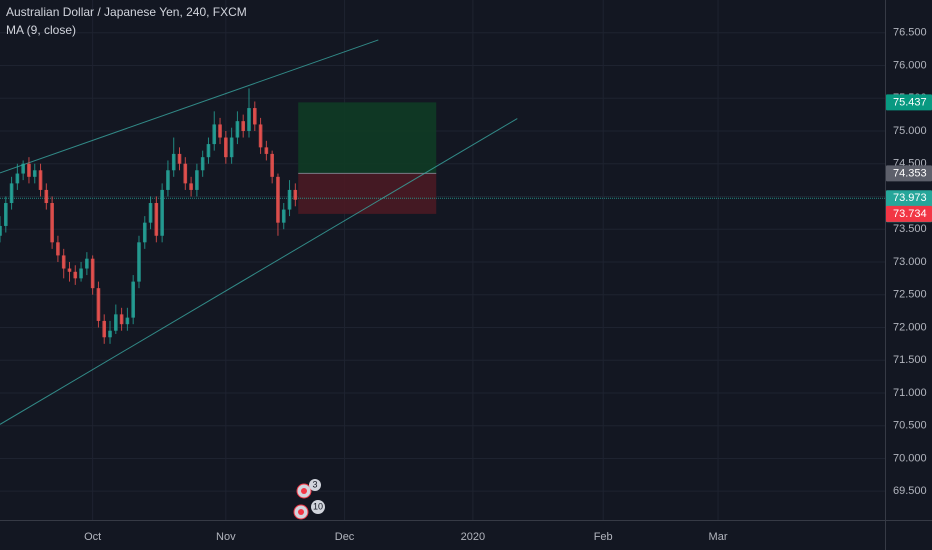 Image resolution: width=932 pixels, height=550 pixels. What do you see at coordinates (41, 30) in the screenshot?
I see `indicator-label: MA (9, close)` at bounding box center [41, 30].